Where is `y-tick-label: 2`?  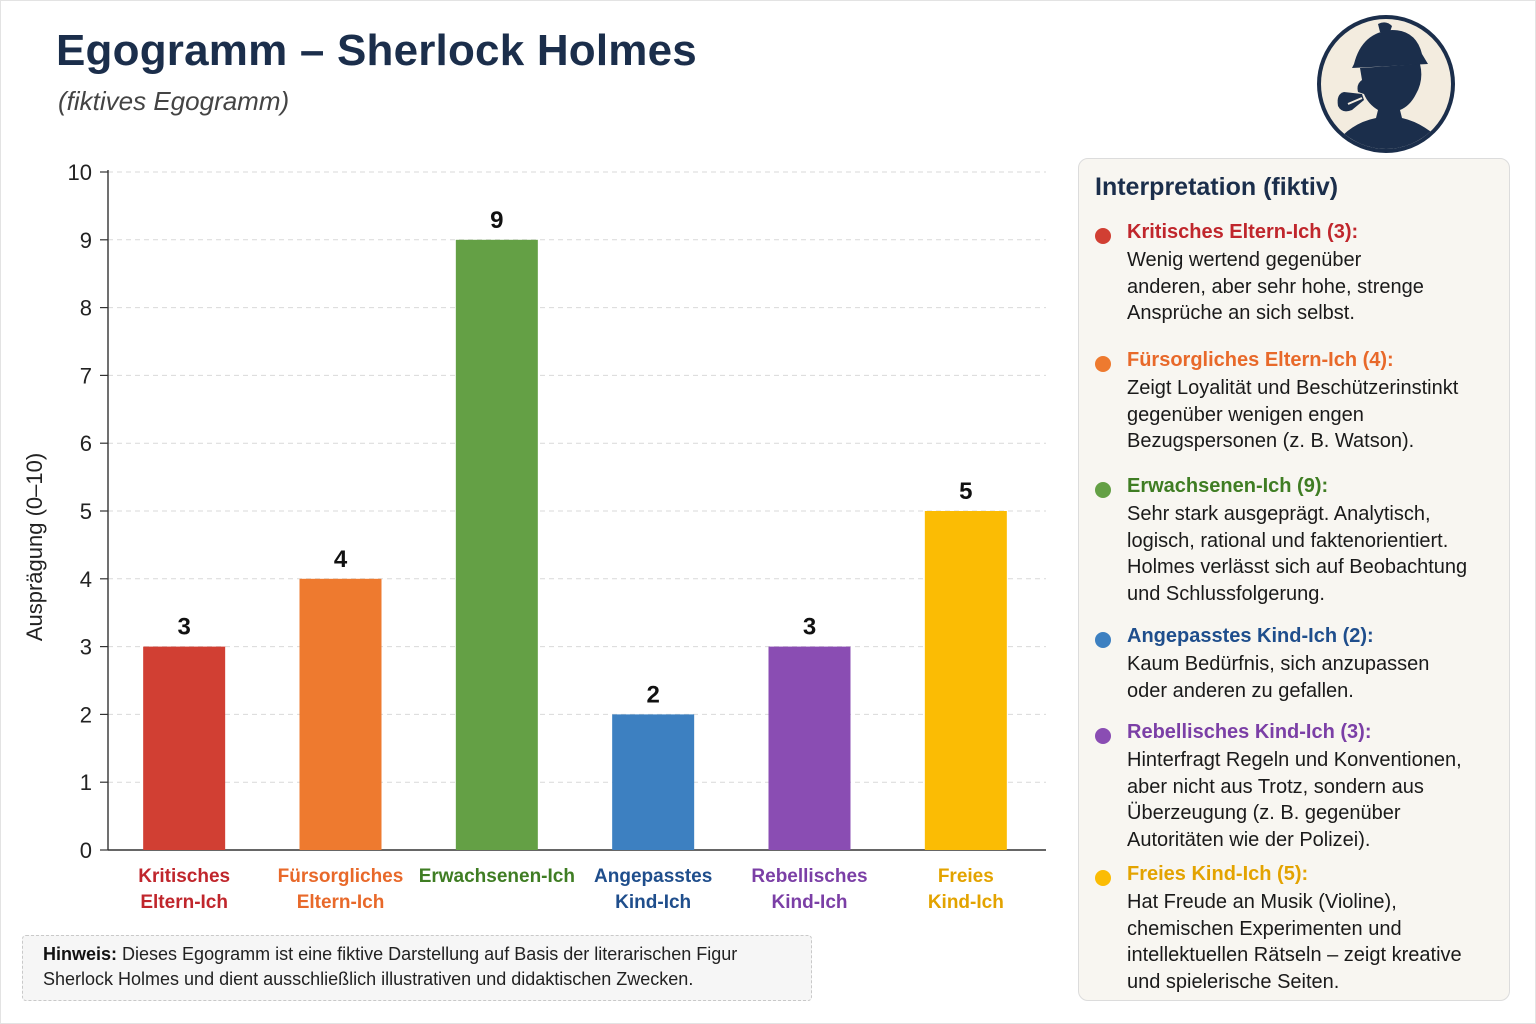 y-tick-label: 2 is located at coordinates (86, 714).